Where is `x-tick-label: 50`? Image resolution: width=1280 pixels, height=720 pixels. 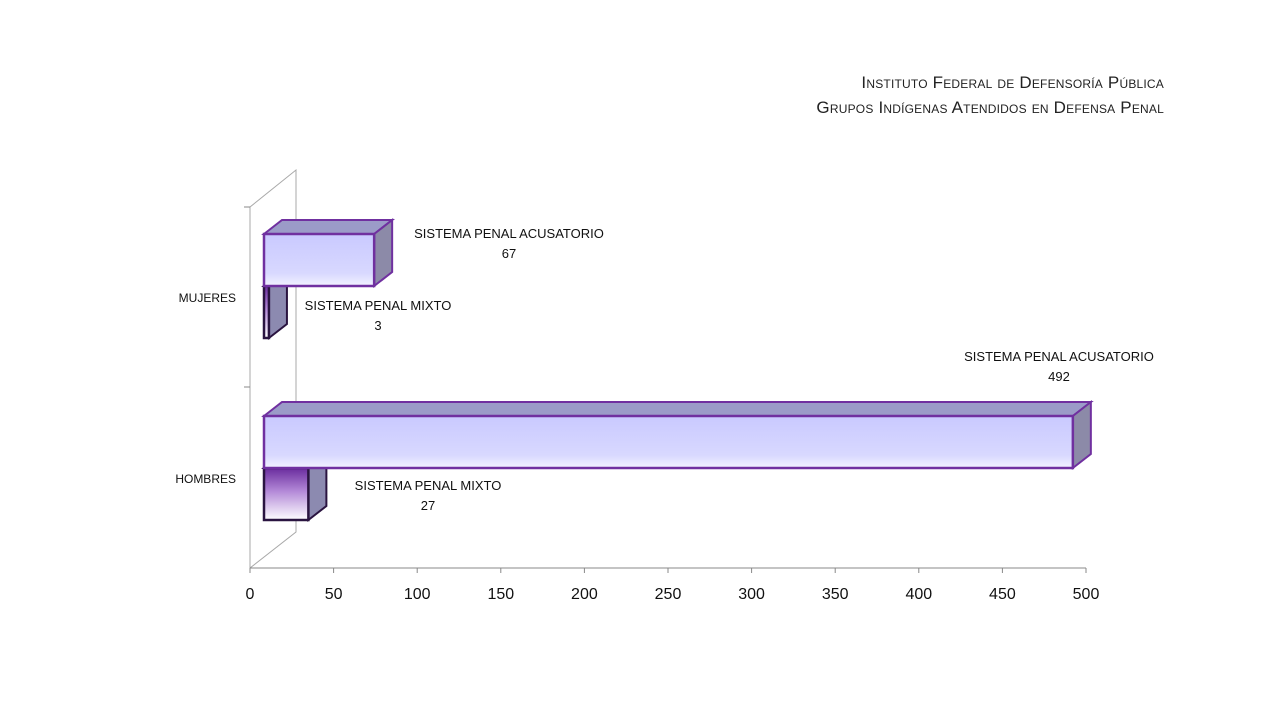
x-tick-label: 50 is located at coordinates (334, 594).